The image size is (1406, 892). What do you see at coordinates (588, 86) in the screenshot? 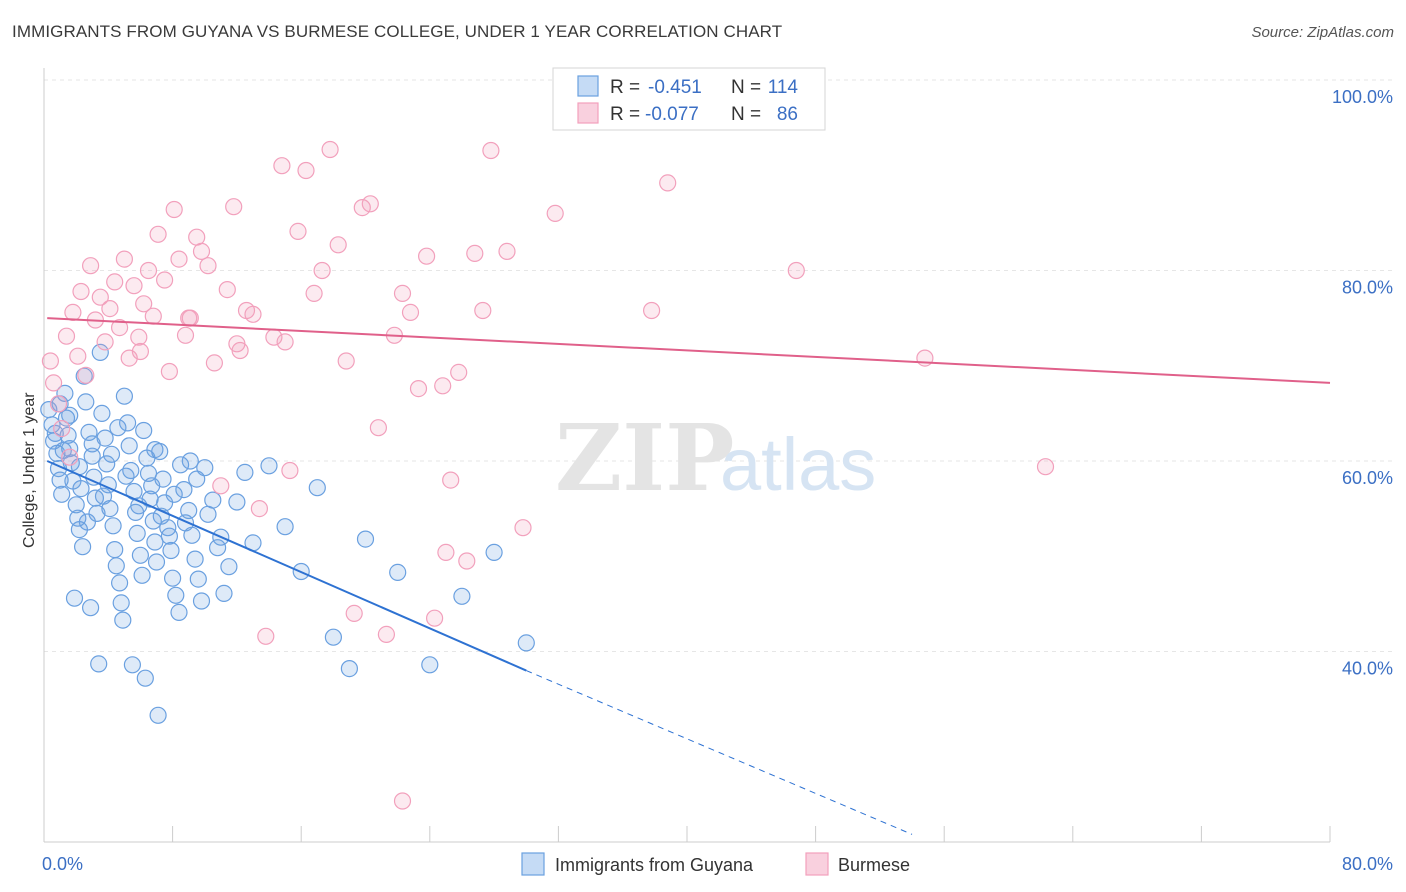
I see `legend-swatch-guyana` at bounding box center [588, 86].